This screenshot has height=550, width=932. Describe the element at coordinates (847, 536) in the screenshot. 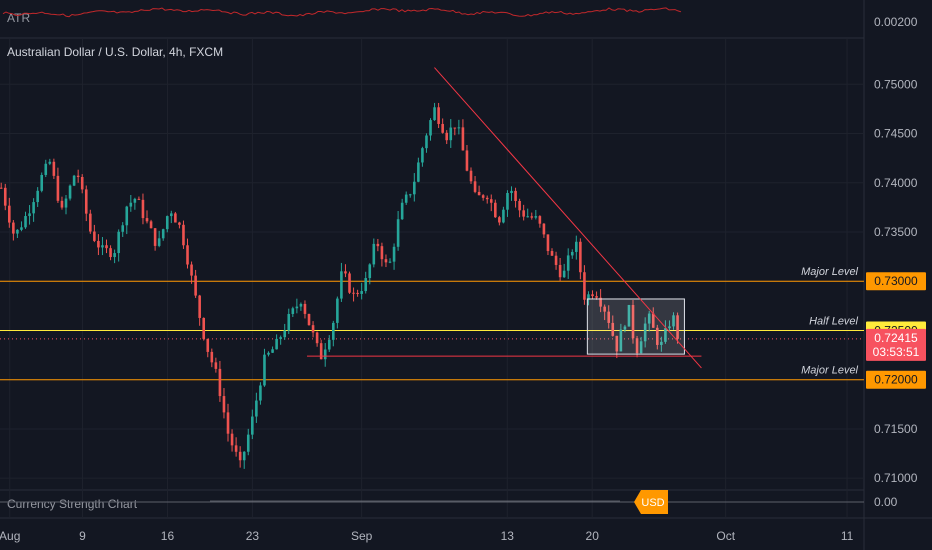

I see `time-tick-label: 11` at that location.